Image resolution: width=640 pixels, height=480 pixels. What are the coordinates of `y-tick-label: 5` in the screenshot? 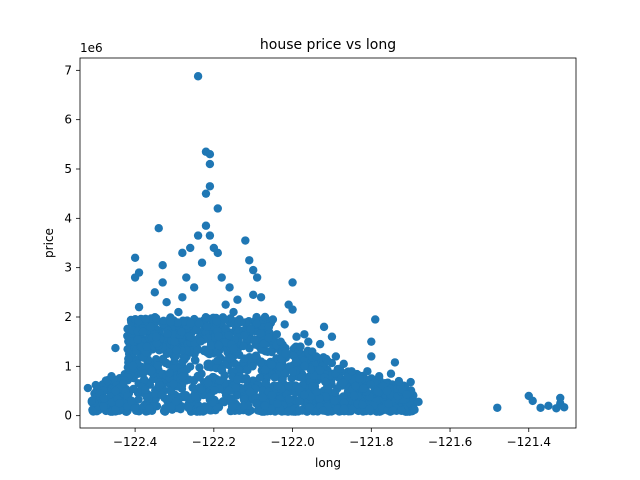 It's located at (68, 169).